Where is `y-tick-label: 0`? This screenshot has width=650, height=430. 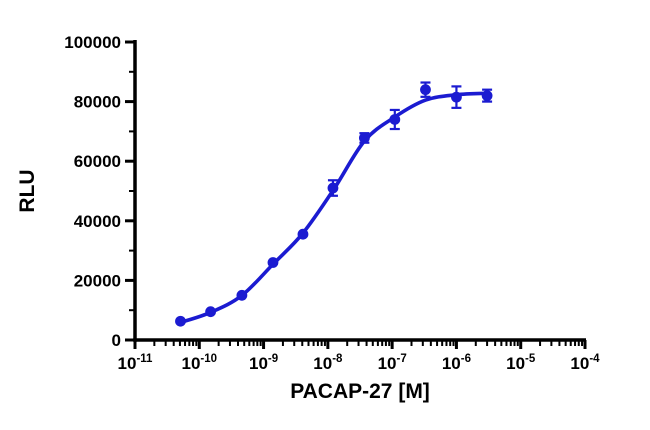
y-tick-label: 0 is located at coordinates (116, 340).